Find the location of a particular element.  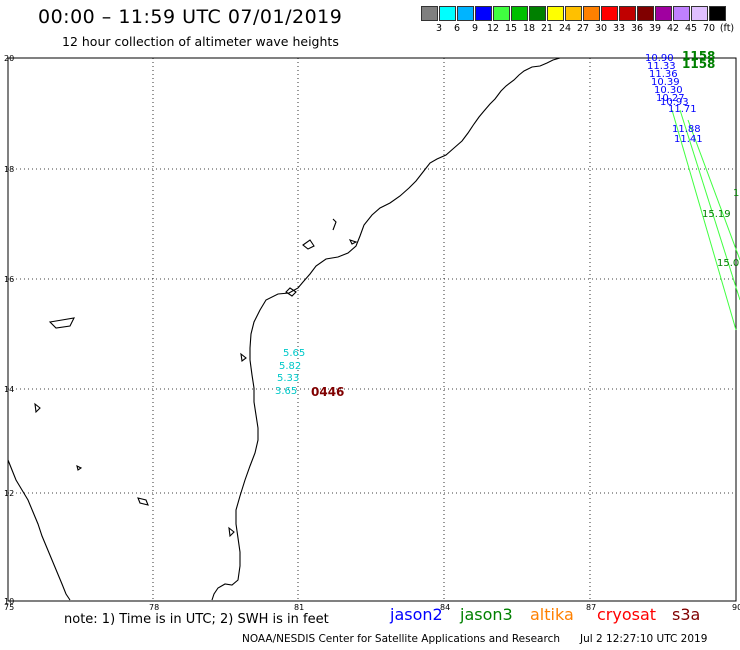

wave-height-label: 5.82 is located at coordinates (290, 366).